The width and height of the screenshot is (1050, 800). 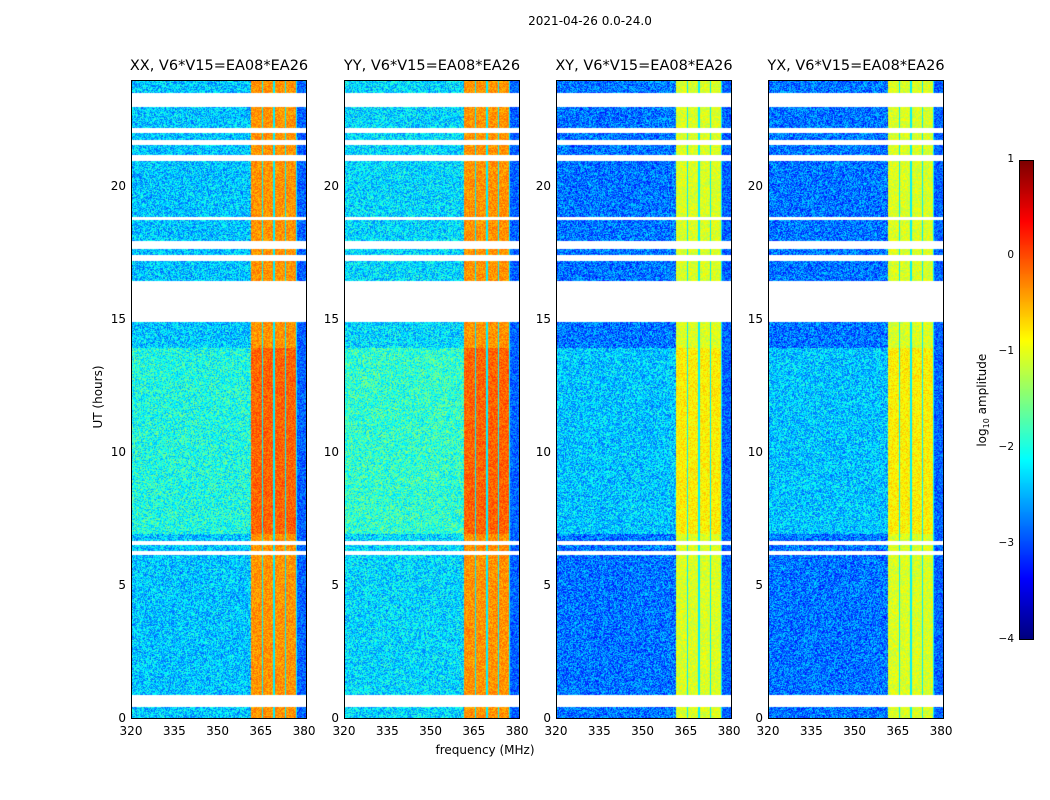 I want to click on heatmap-panel-yx, so click(x=856, y=399).